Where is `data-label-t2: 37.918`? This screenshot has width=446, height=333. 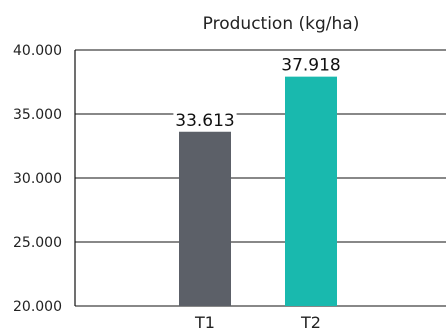 data-label-t2: 37.918 is located at coordinates (310, 66).